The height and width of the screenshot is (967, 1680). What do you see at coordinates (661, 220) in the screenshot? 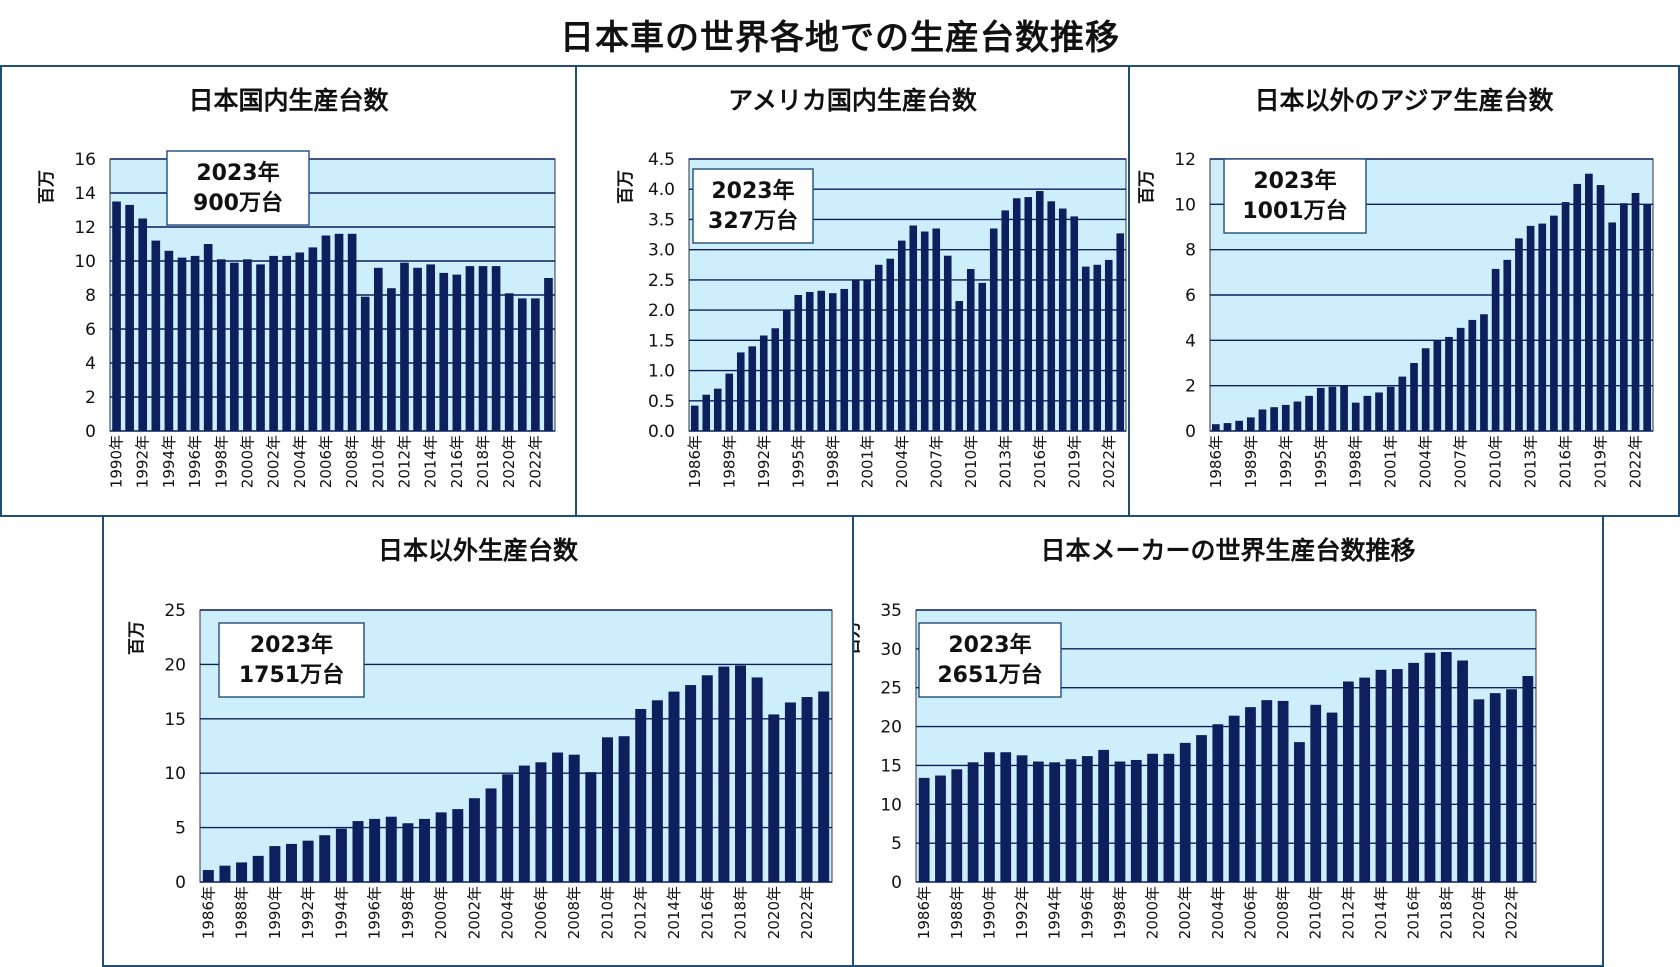
I see `y-tick-label: 3.5` at bounding box center [661, 220].